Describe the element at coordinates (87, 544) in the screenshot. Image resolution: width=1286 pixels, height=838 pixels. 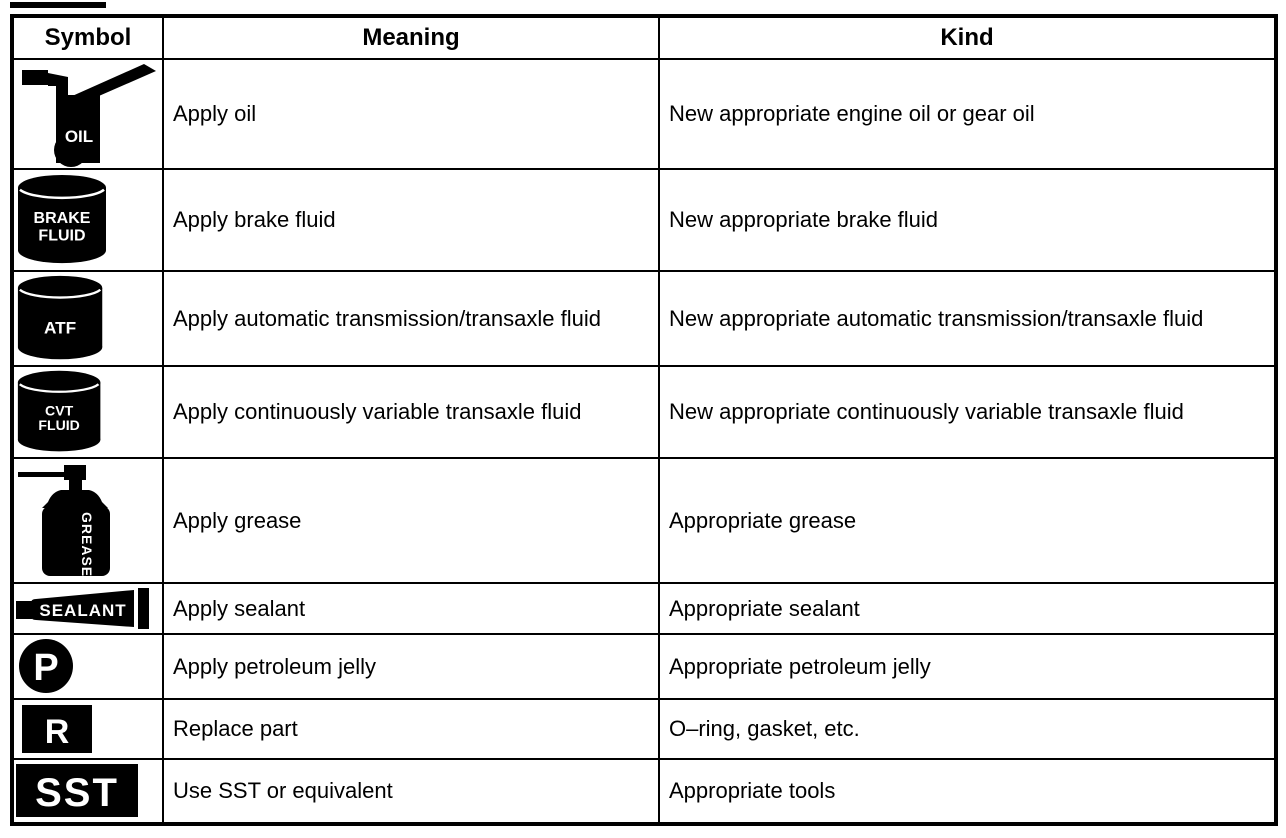
I see `grease-label: GREASE` at that location.